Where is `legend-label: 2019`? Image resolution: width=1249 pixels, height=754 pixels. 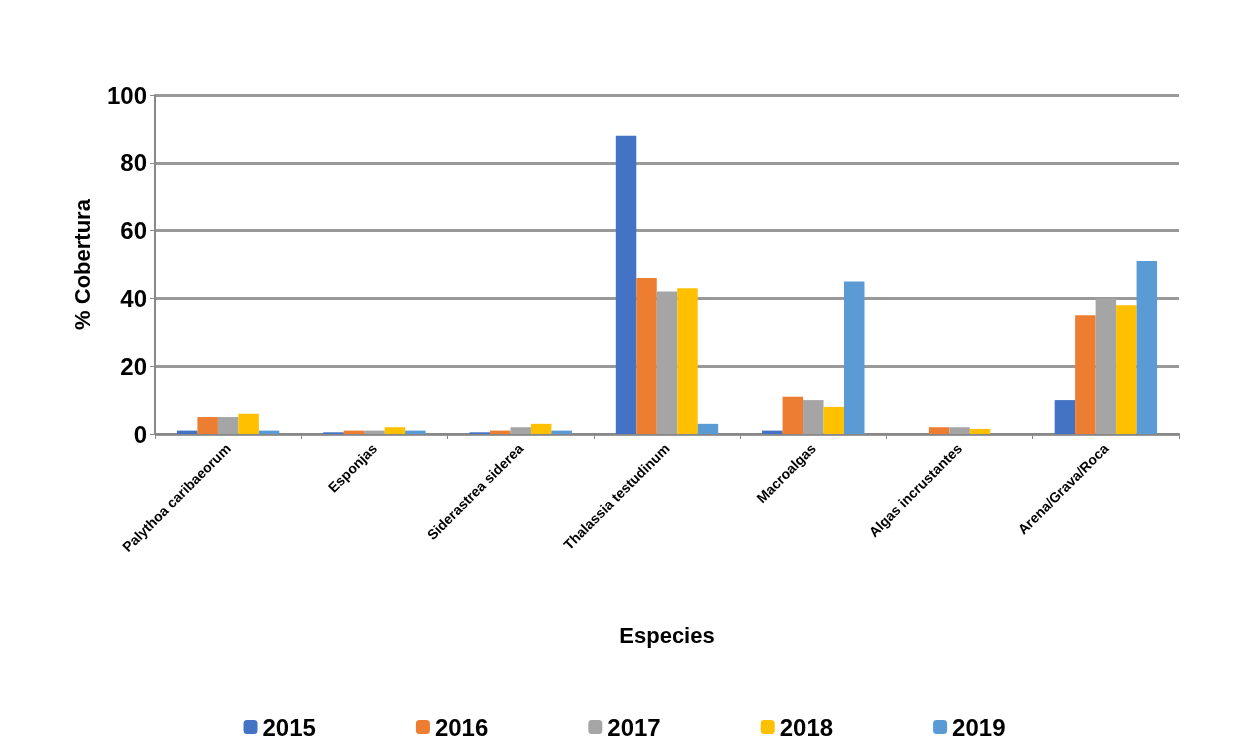
legend-label: 2019 is located at coordinates (979, 727).